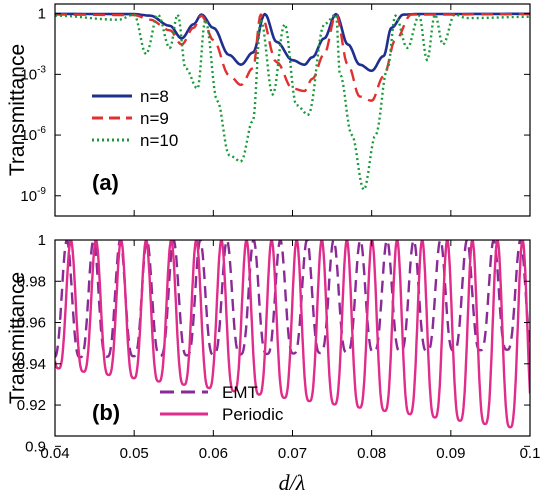 This screenshot has width=545, height=500. What do you see at coordinates (135, 118) in the screenshot?
I see `panel-a-legend: n=8 n=9 n=10` at bounding box center [135, 118].